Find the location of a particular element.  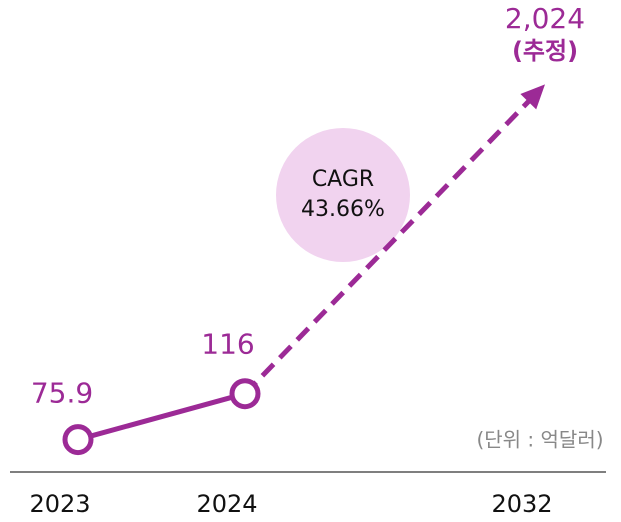

estimate-label: (추정) is located at coordinates (545, 51).